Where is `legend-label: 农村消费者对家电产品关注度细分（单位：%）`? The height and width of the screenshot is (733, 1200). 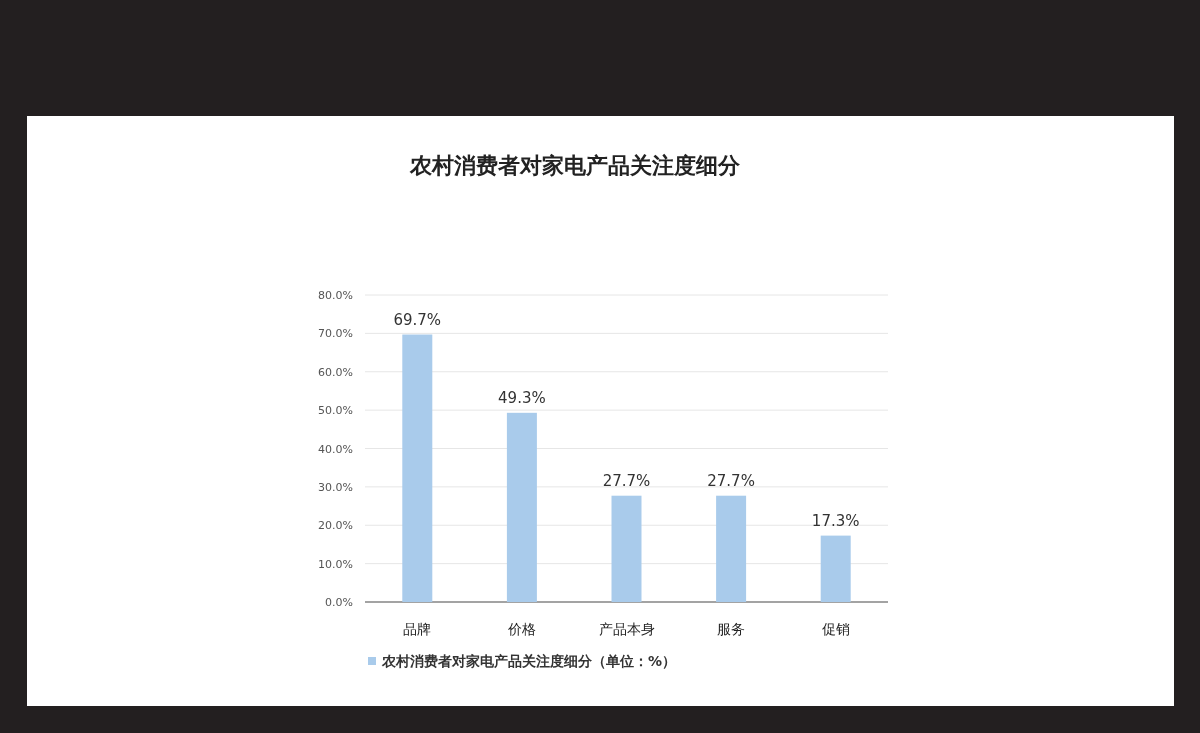 legend-label: 农村消费者对家电产品关注度细分（单位：%） is located at coordinates (529, 661).